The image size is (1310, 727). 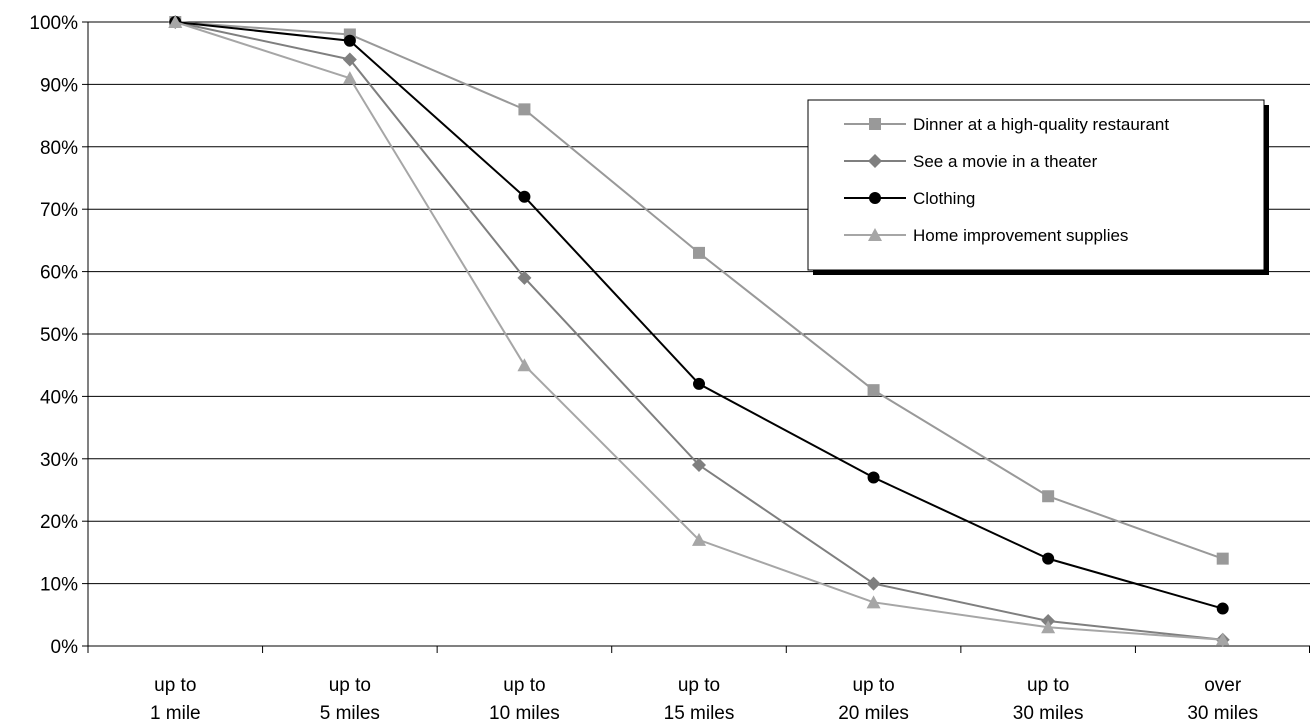 I want to click on y-tick-label: 80%, so click(x=59, y=148).